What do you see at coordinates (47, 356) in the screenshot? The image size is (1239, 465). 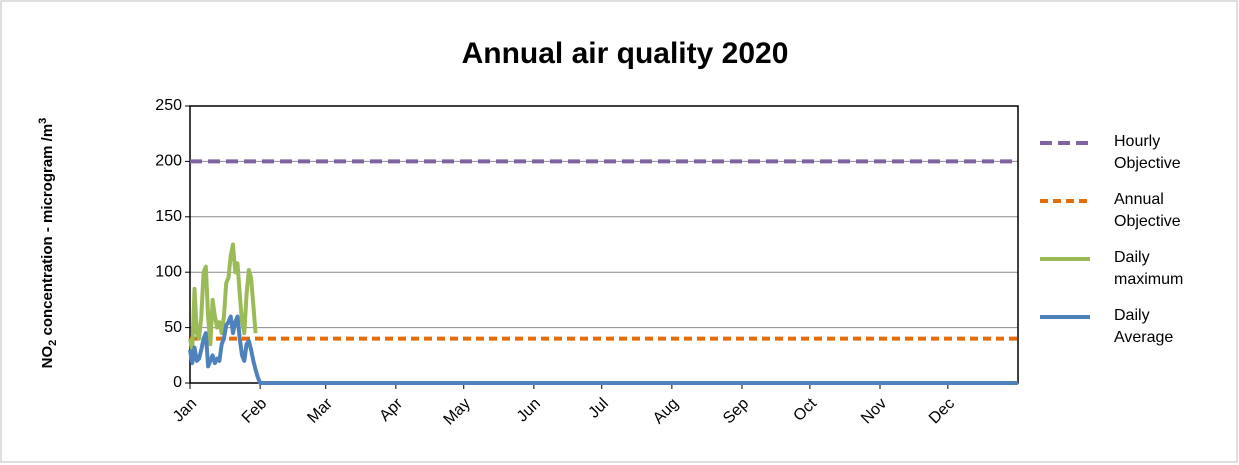 I see `y-label-part: NO` at bounding box center [47, 356].